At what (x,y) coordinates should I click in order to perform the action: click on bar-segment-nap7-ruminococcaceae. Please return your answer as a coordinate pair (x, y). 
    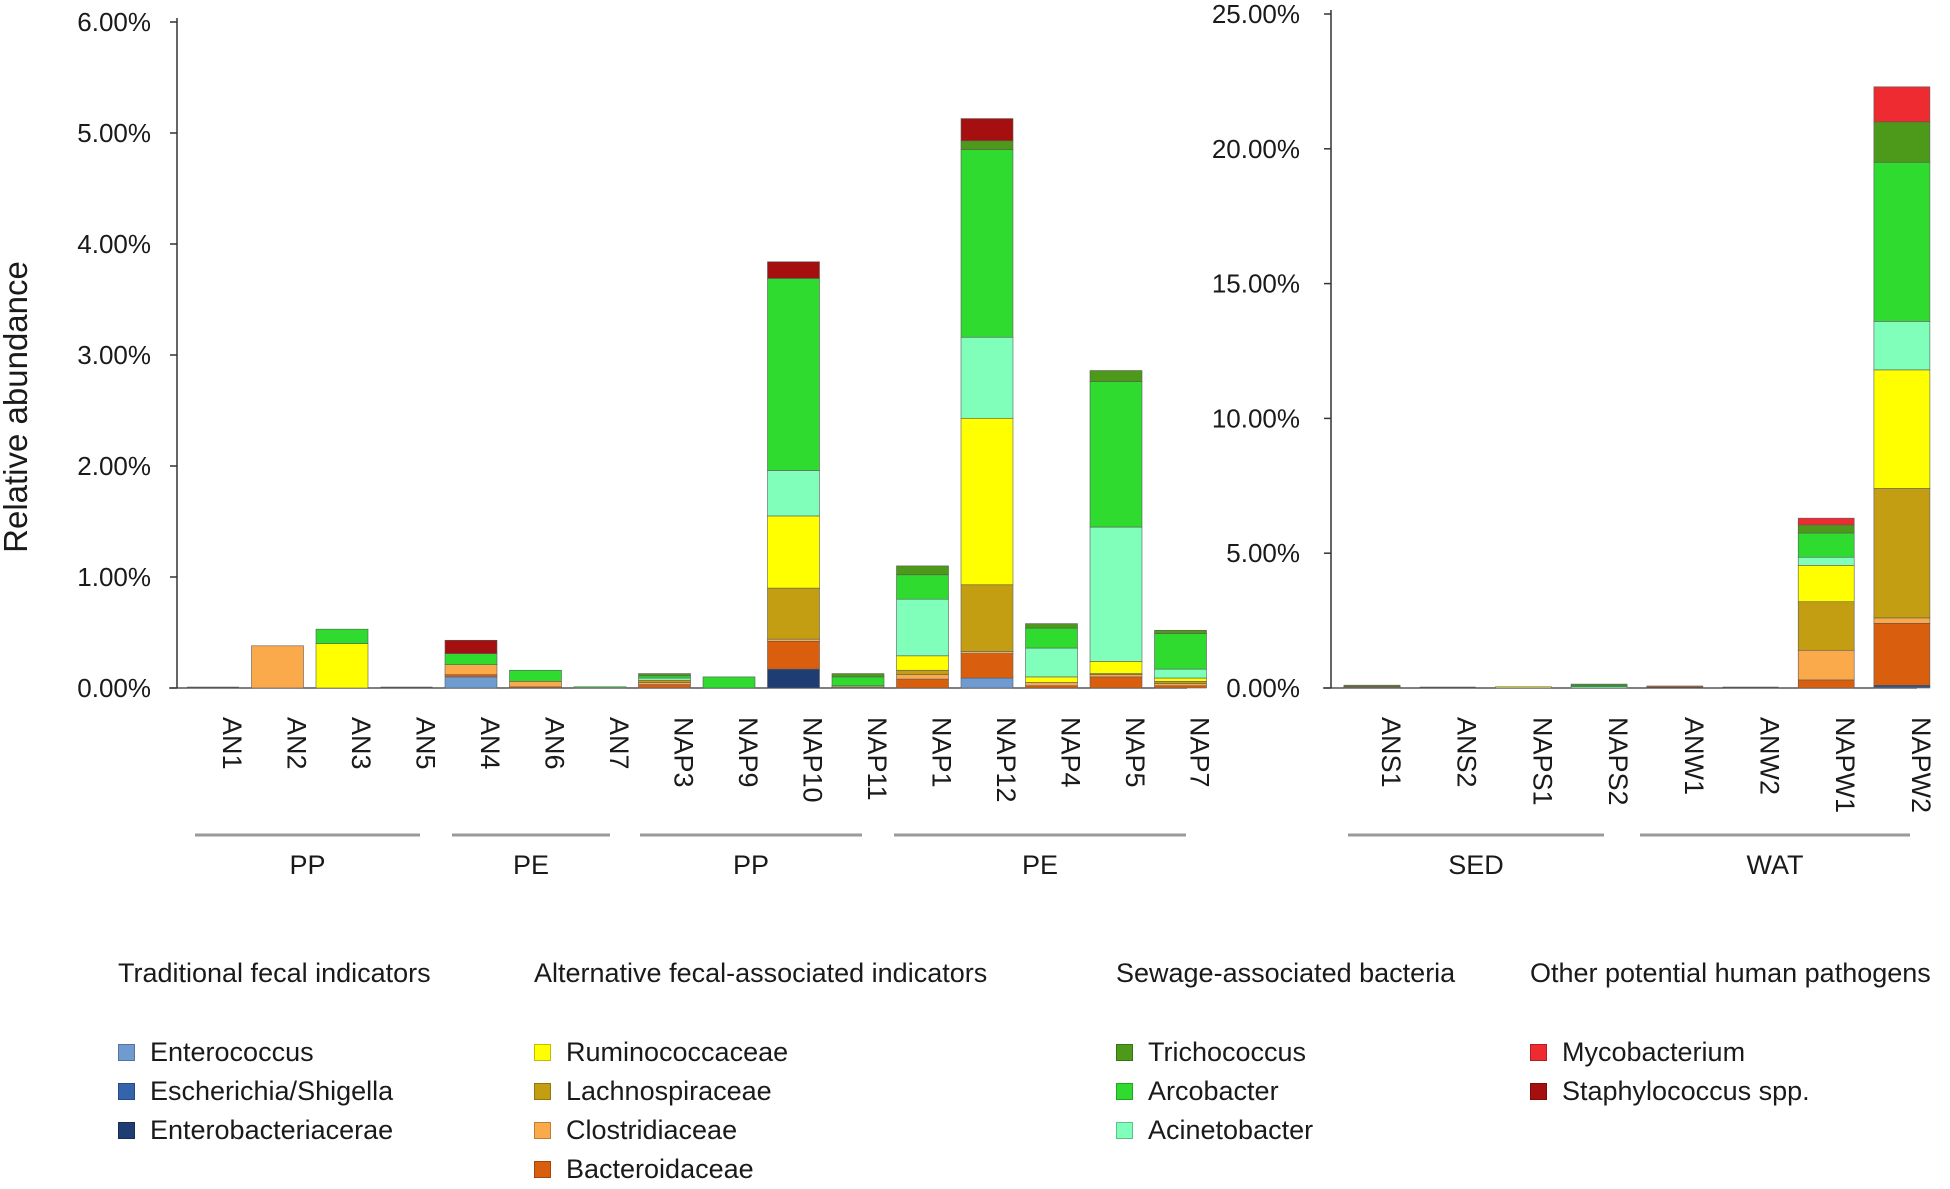
    Looking at the image, I should click on (1180, 679).